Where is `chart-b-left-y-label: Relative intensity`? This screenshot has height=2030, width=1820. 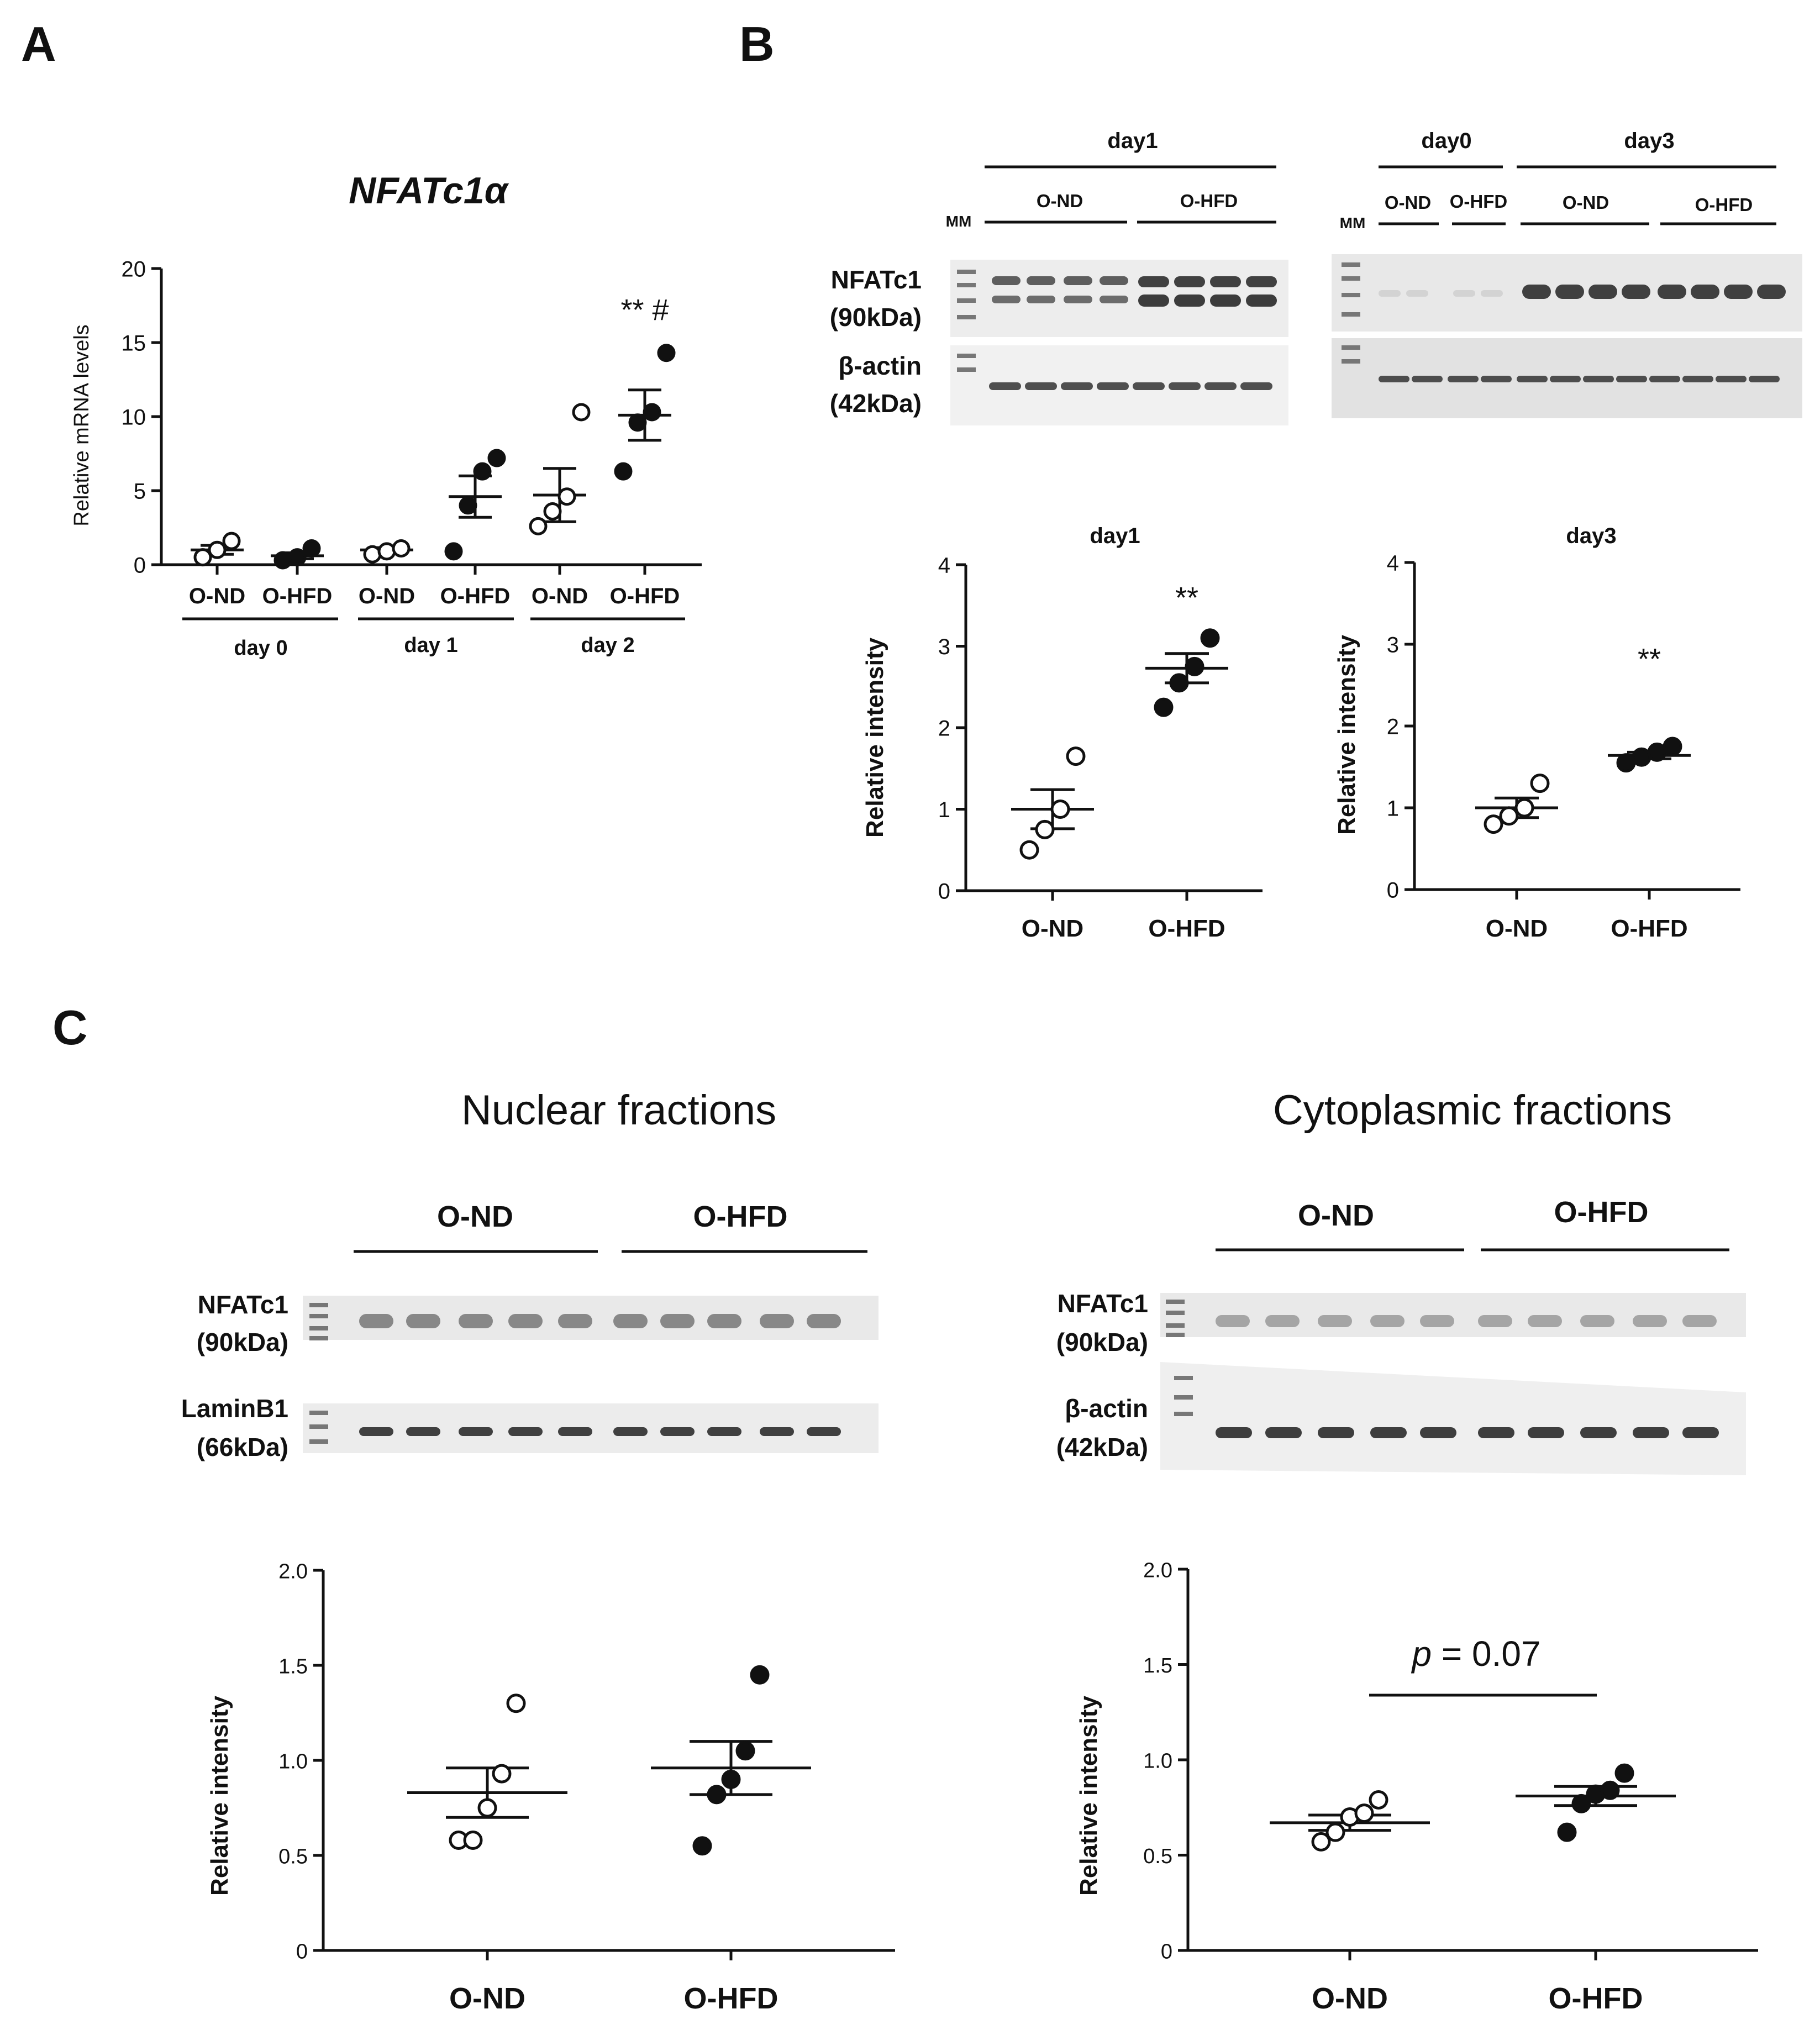
chart-b-left-y-label: Relative intensity is located at coordinates (874, 738).